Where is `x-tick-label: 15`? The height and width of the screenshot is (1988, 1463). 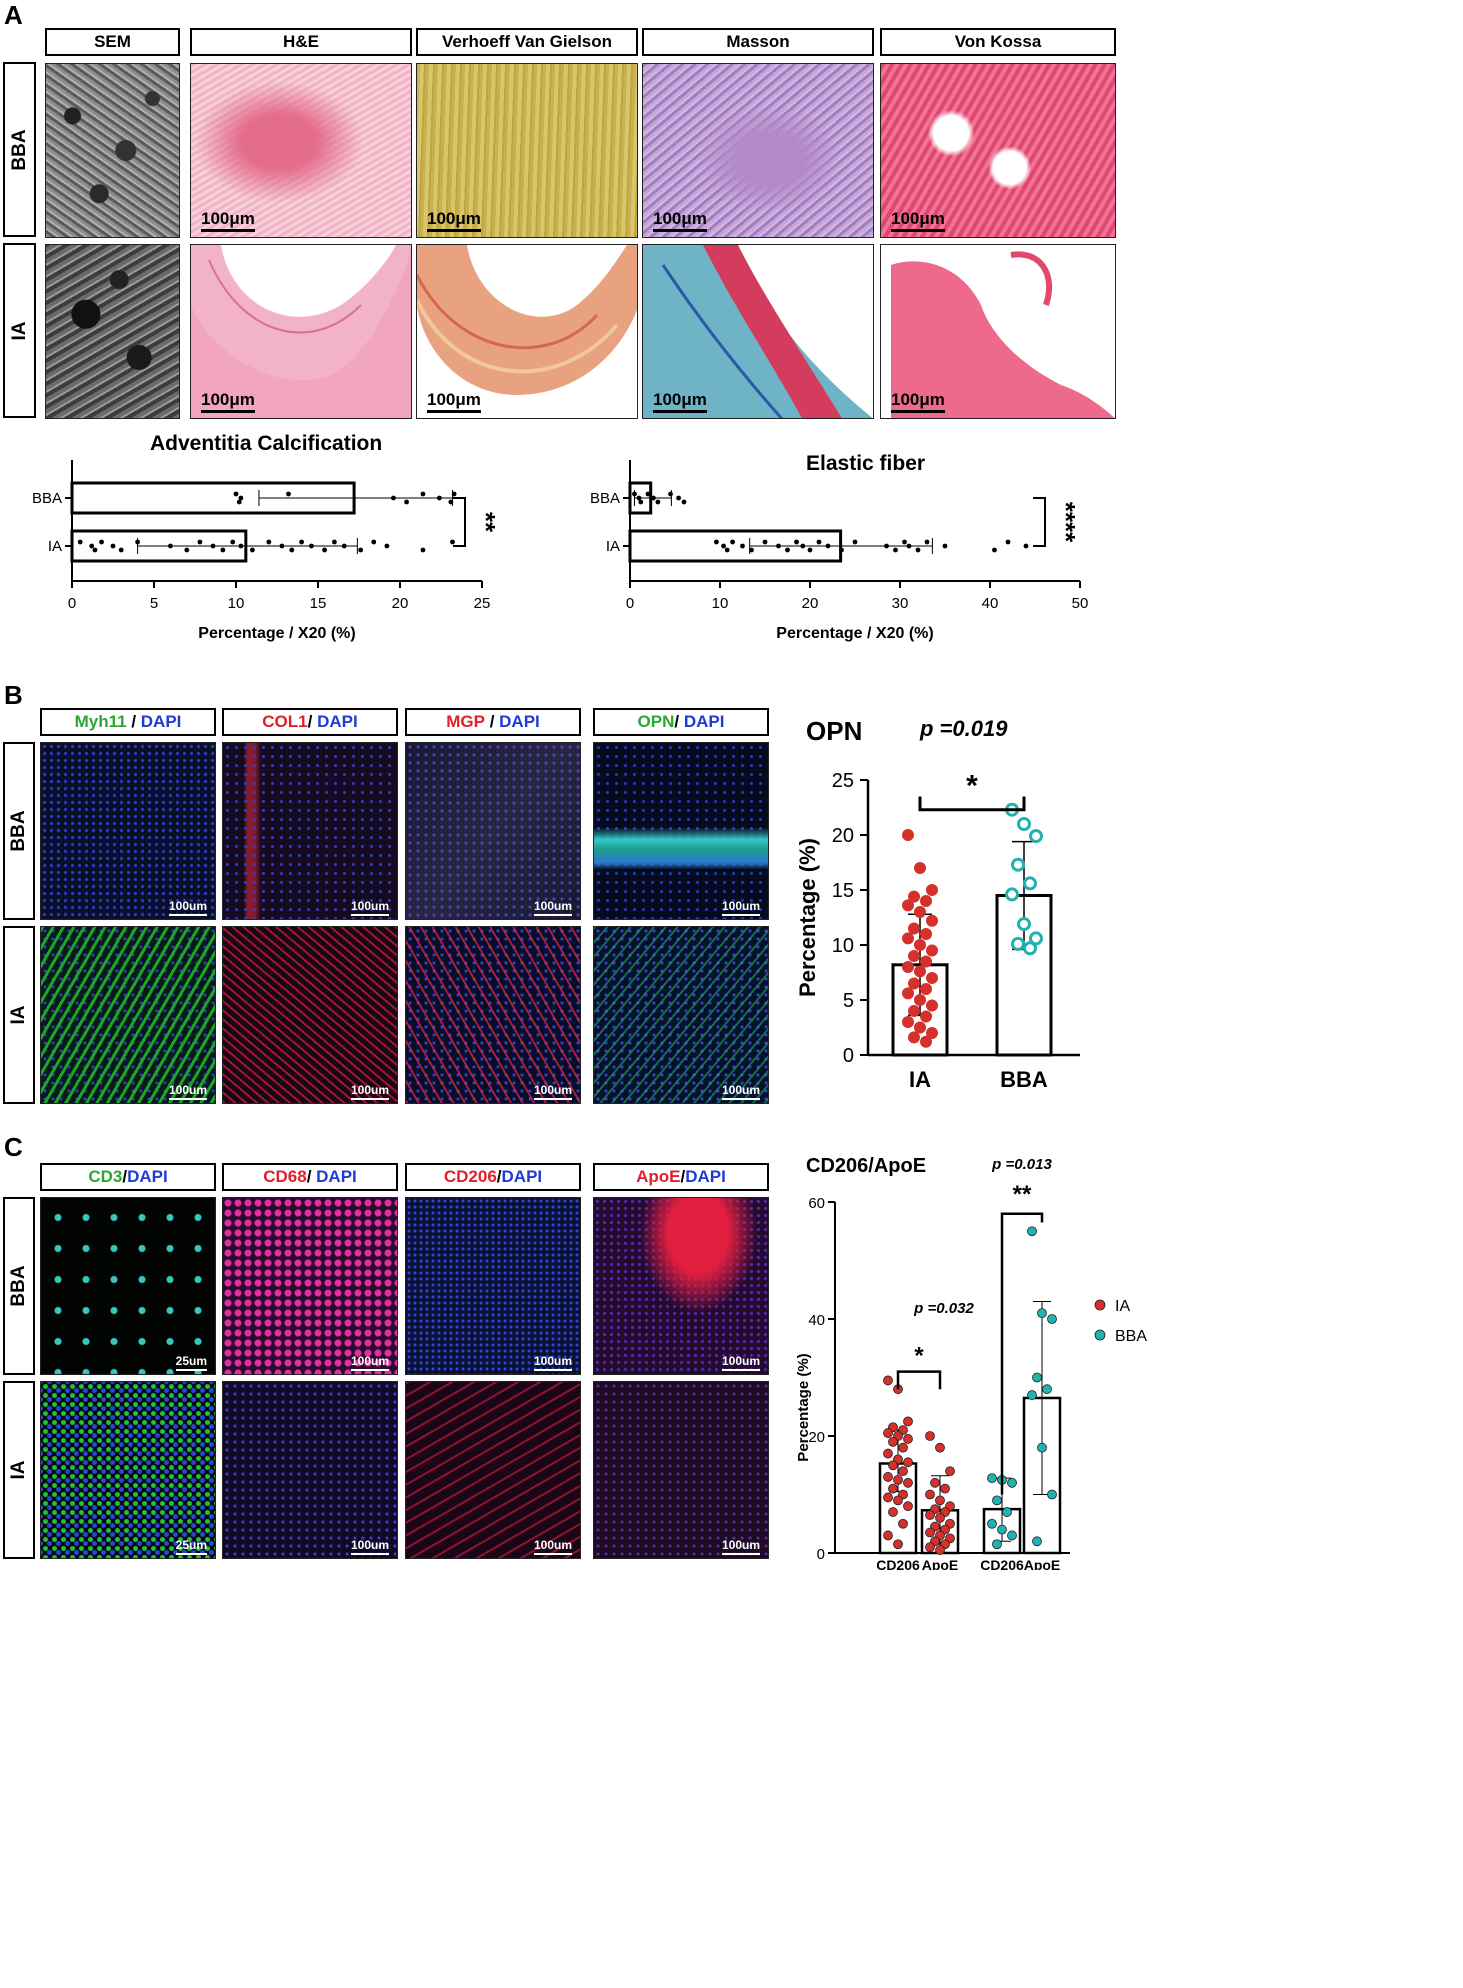
x-tick-label: 15 is located at coordinates (318, 603).